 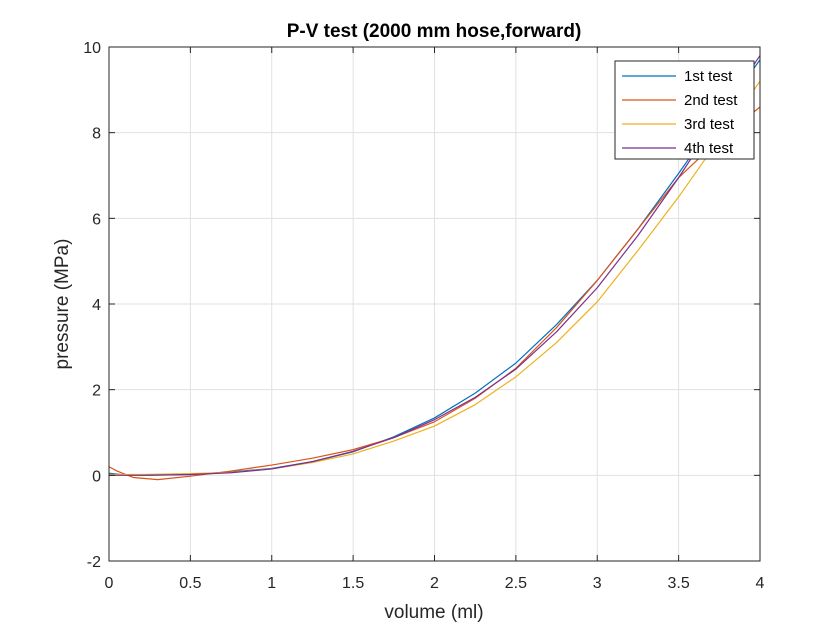 I want to click on y-tick-label: 8, so click(x=96, y=134).